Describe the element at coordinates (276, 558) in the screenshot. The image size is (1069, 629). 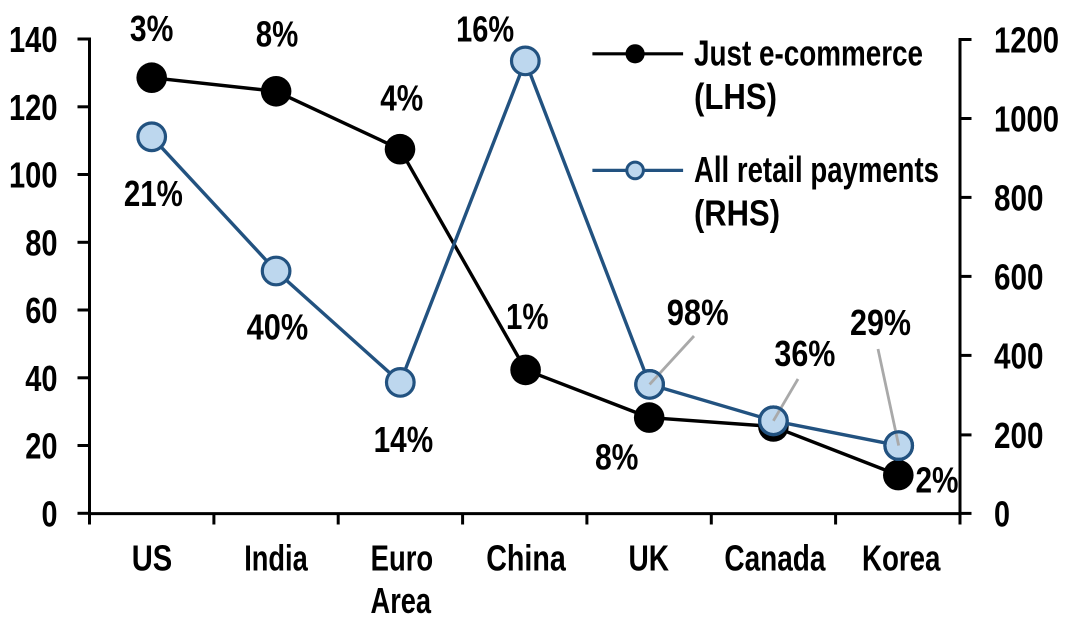
I see `svg-text: India` at that location.